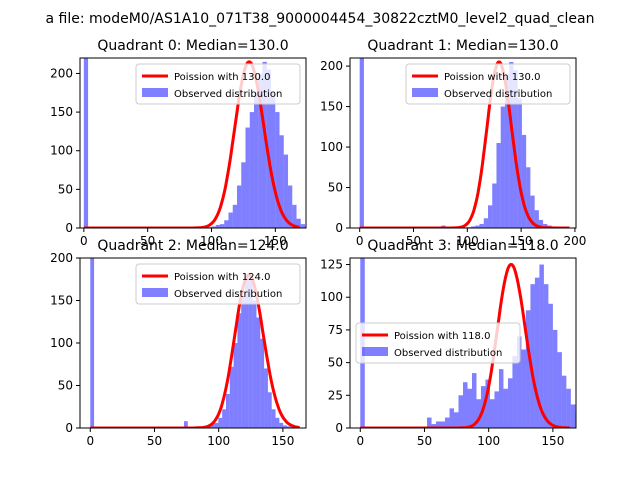 Image resolution: width=640 pixels, height=480 pixels. I want to click on legend-curve-label: Poission with 118.0, so click(442, 336).